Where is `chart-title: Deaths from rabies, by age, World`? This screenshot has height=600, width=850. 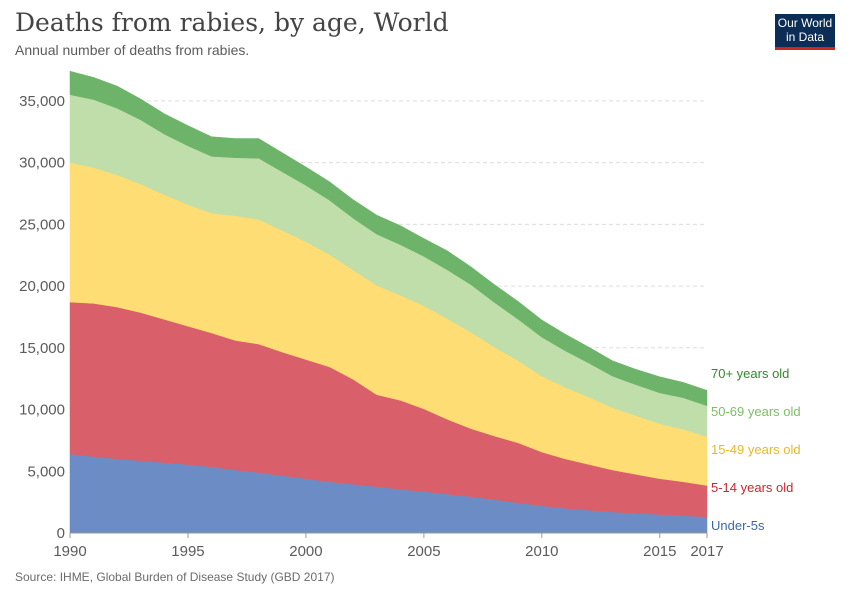
chart-title: Deaths from rabies, by age, World is located at coordinates (232, 22).